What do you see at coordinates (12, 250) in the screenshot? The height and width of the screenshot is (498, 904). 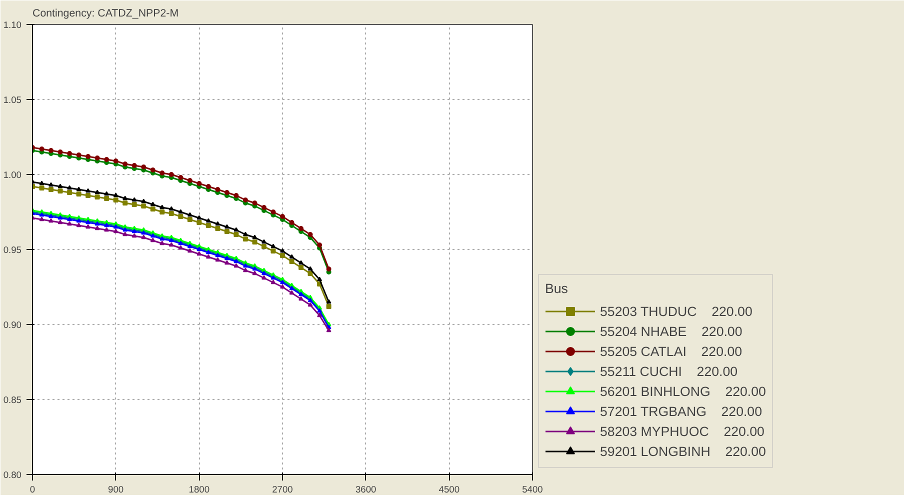 I see `y-tick-label: 0.95` at bounding box center [12, 250].